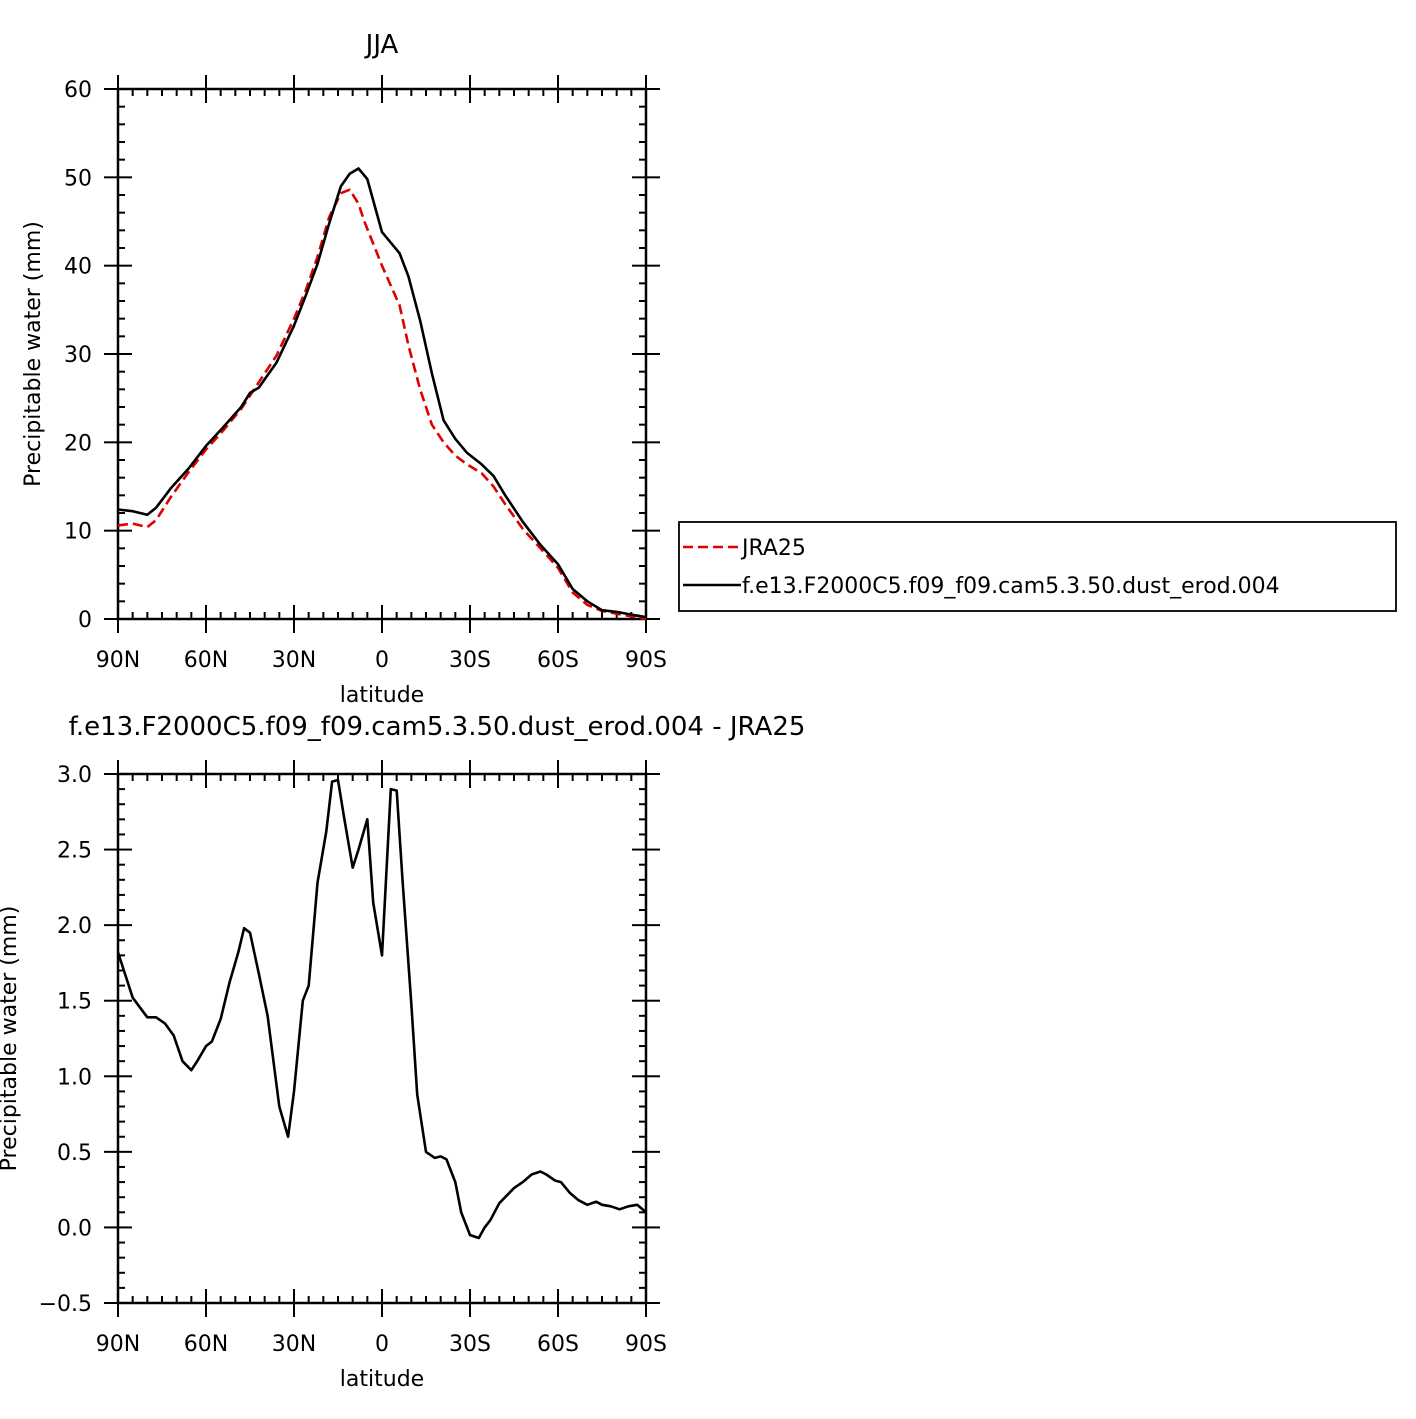  Describe the element at coordinates (74, 926) in the screenshot. I see `y-tick-label: 2.0` at that location.